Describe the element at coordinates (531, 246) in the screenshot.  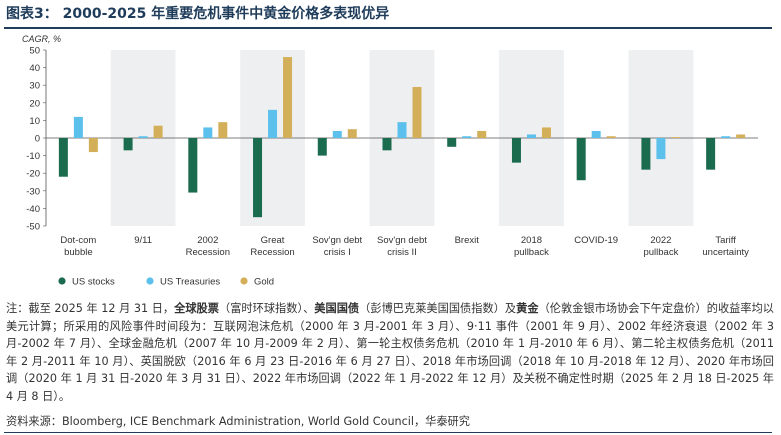
I see `x-category-label: 2018 pullback` at that location.